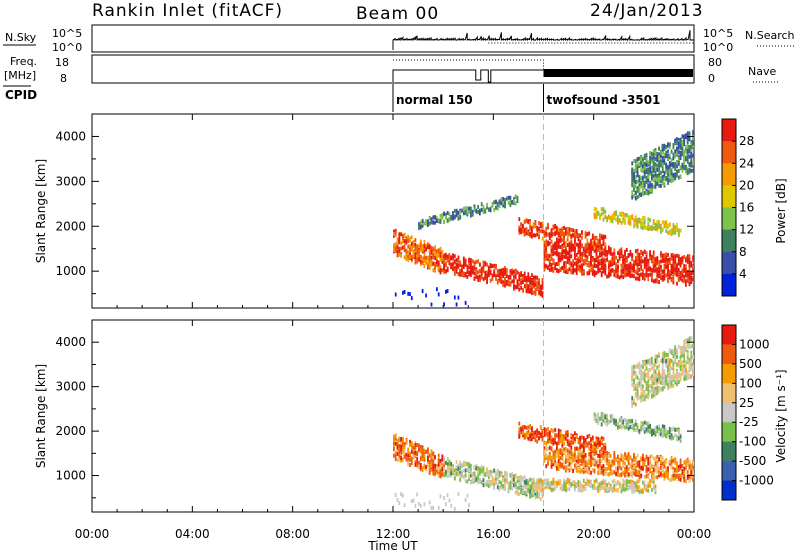  Describe the element at coordinates (729, 219) in the screenshot. I see `colorbar-segment` at that location.